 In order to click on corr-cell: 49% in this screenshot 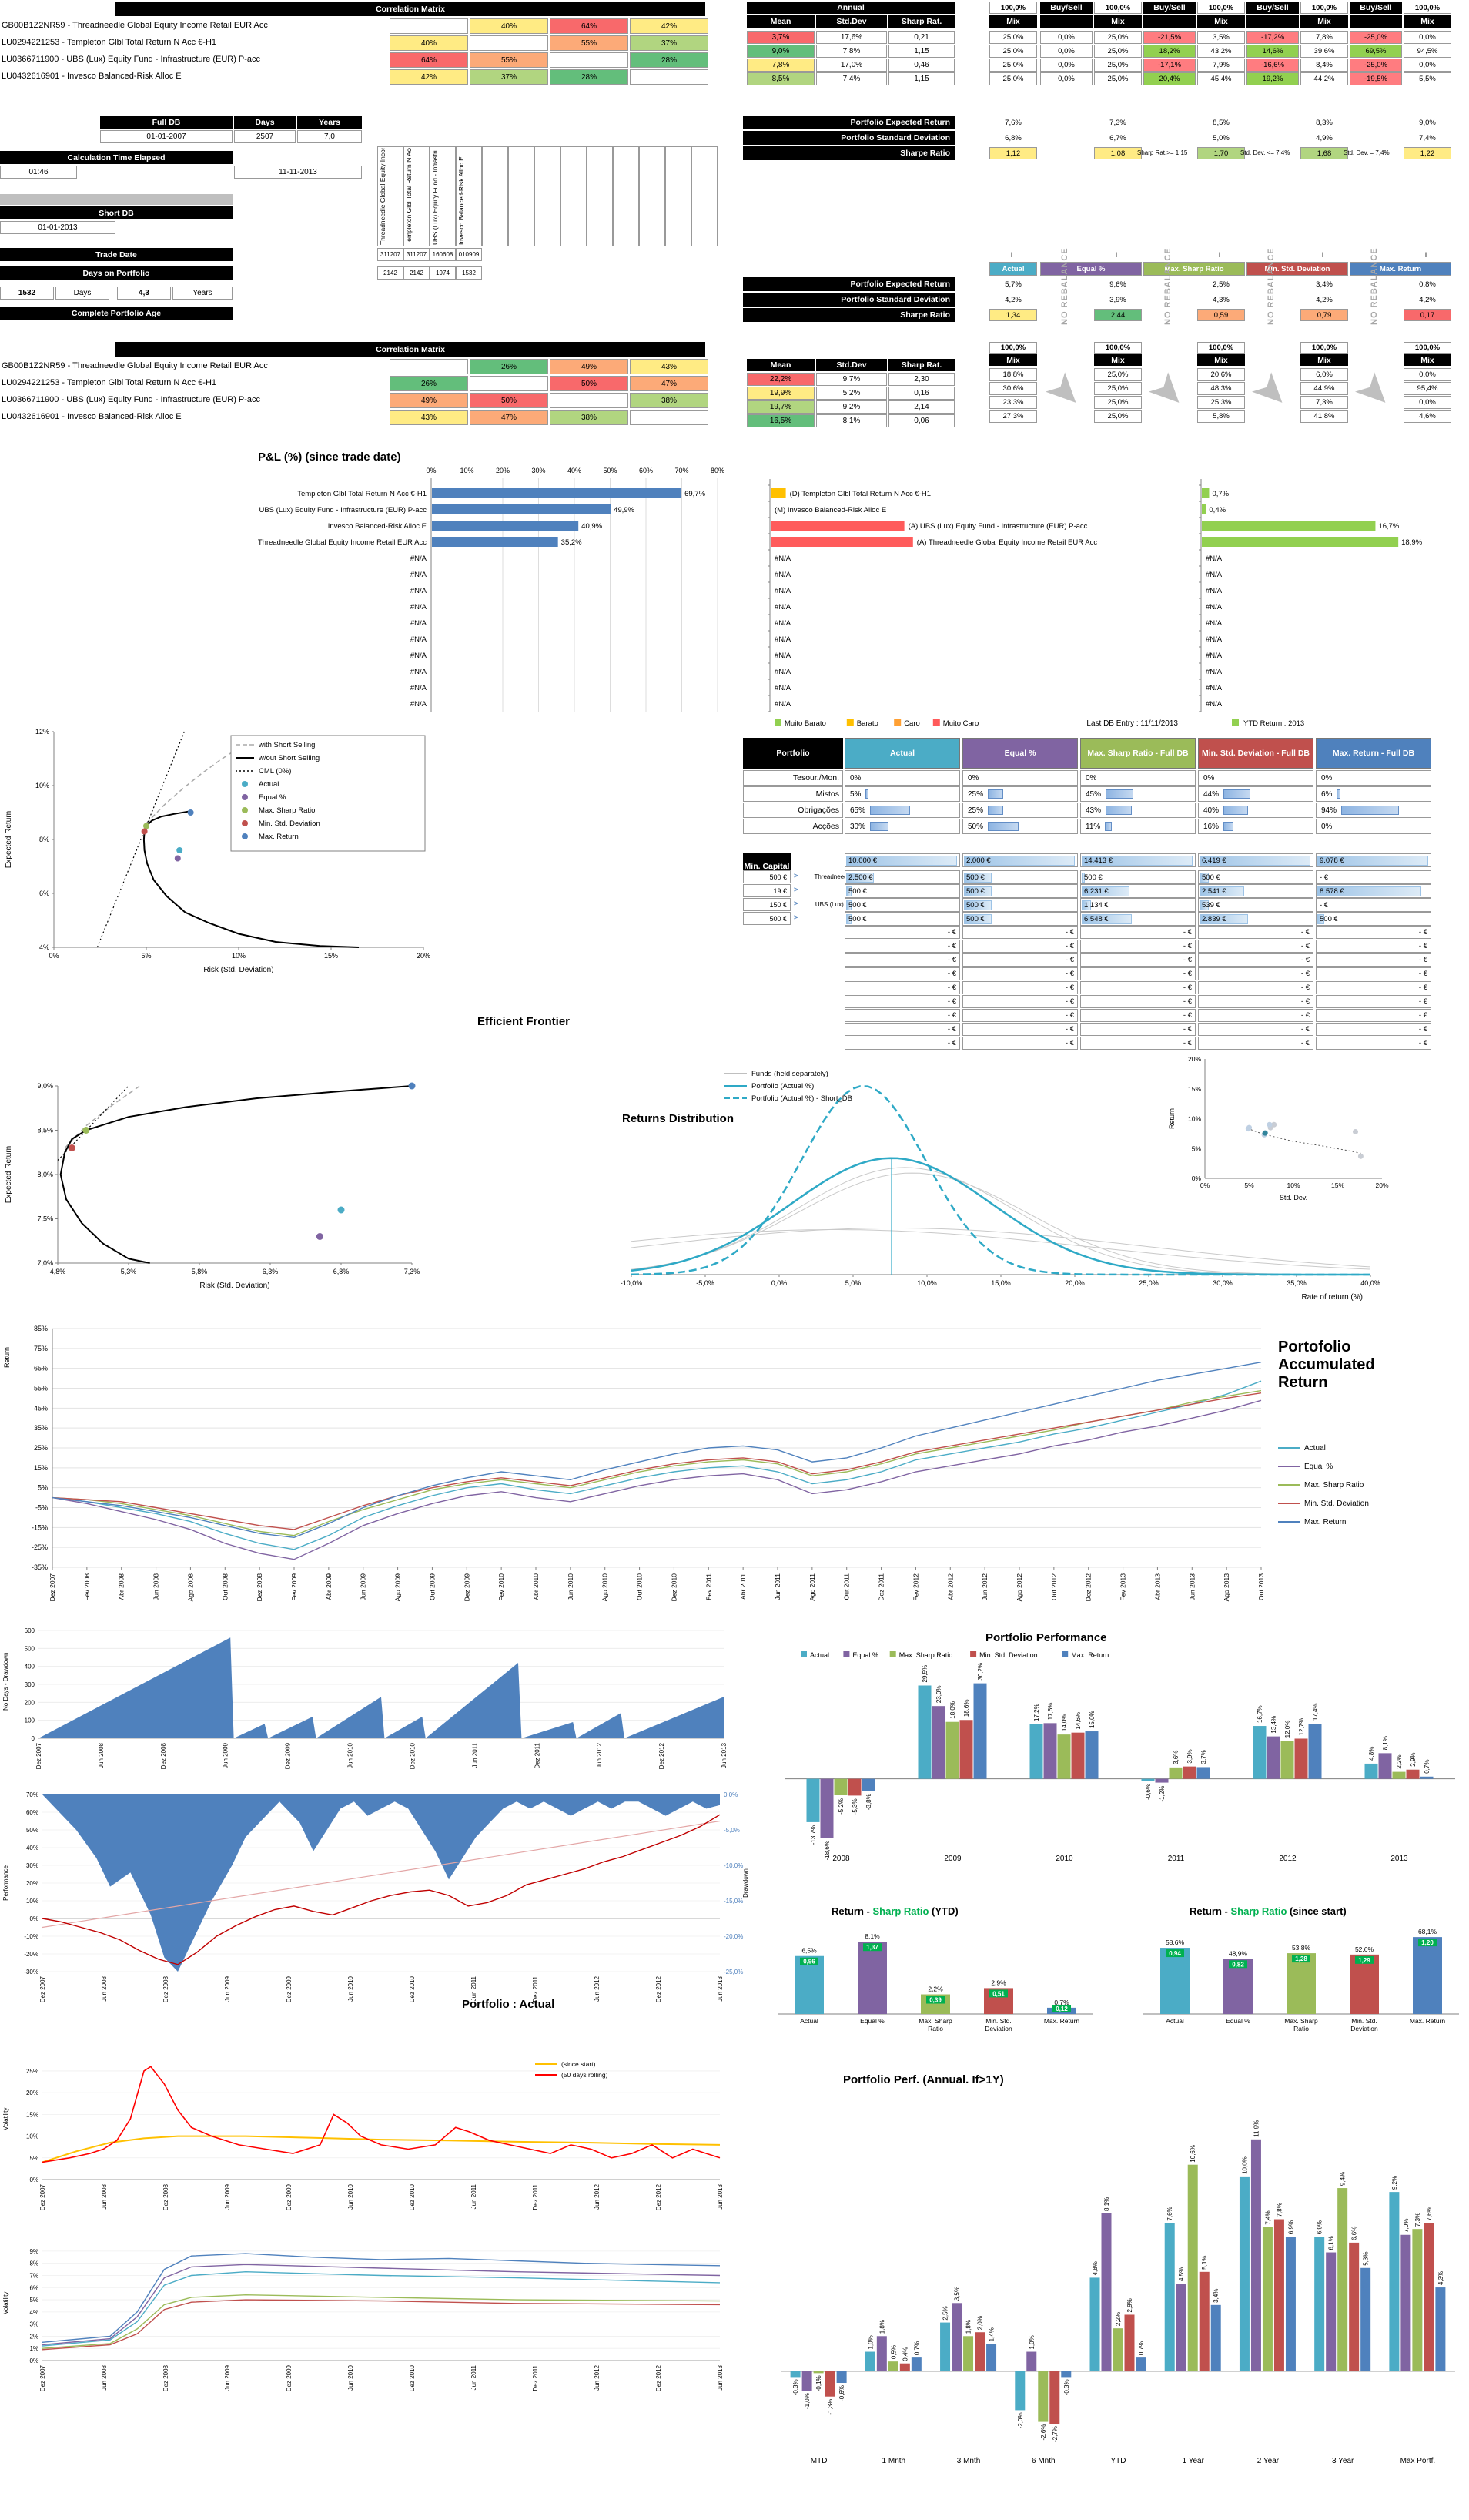, I will do `click(429, 401)`.